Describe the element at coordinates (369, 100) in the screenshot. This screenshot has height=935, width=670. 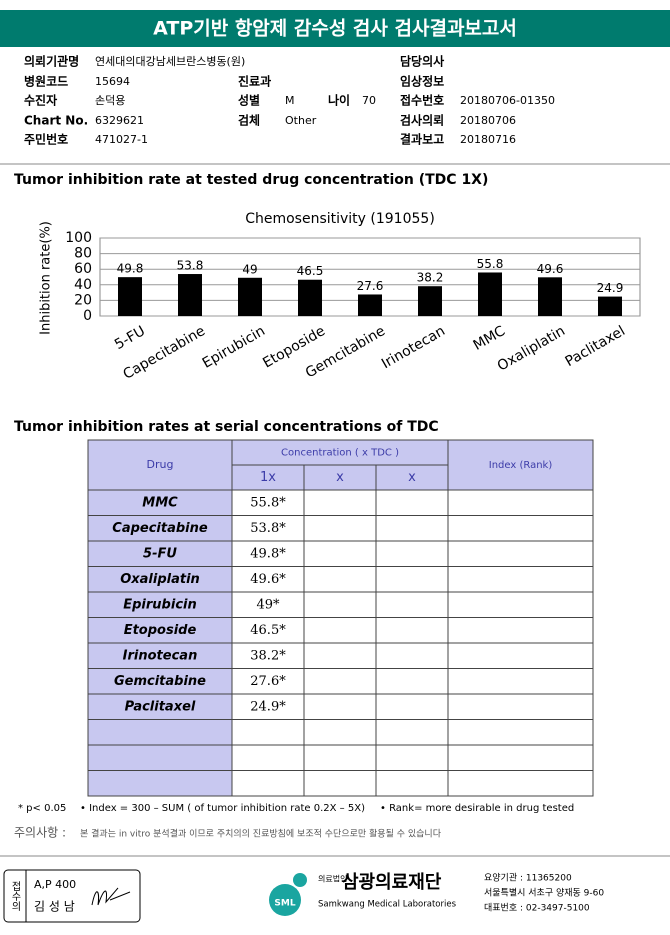
I see `info-value: 70` at that location.